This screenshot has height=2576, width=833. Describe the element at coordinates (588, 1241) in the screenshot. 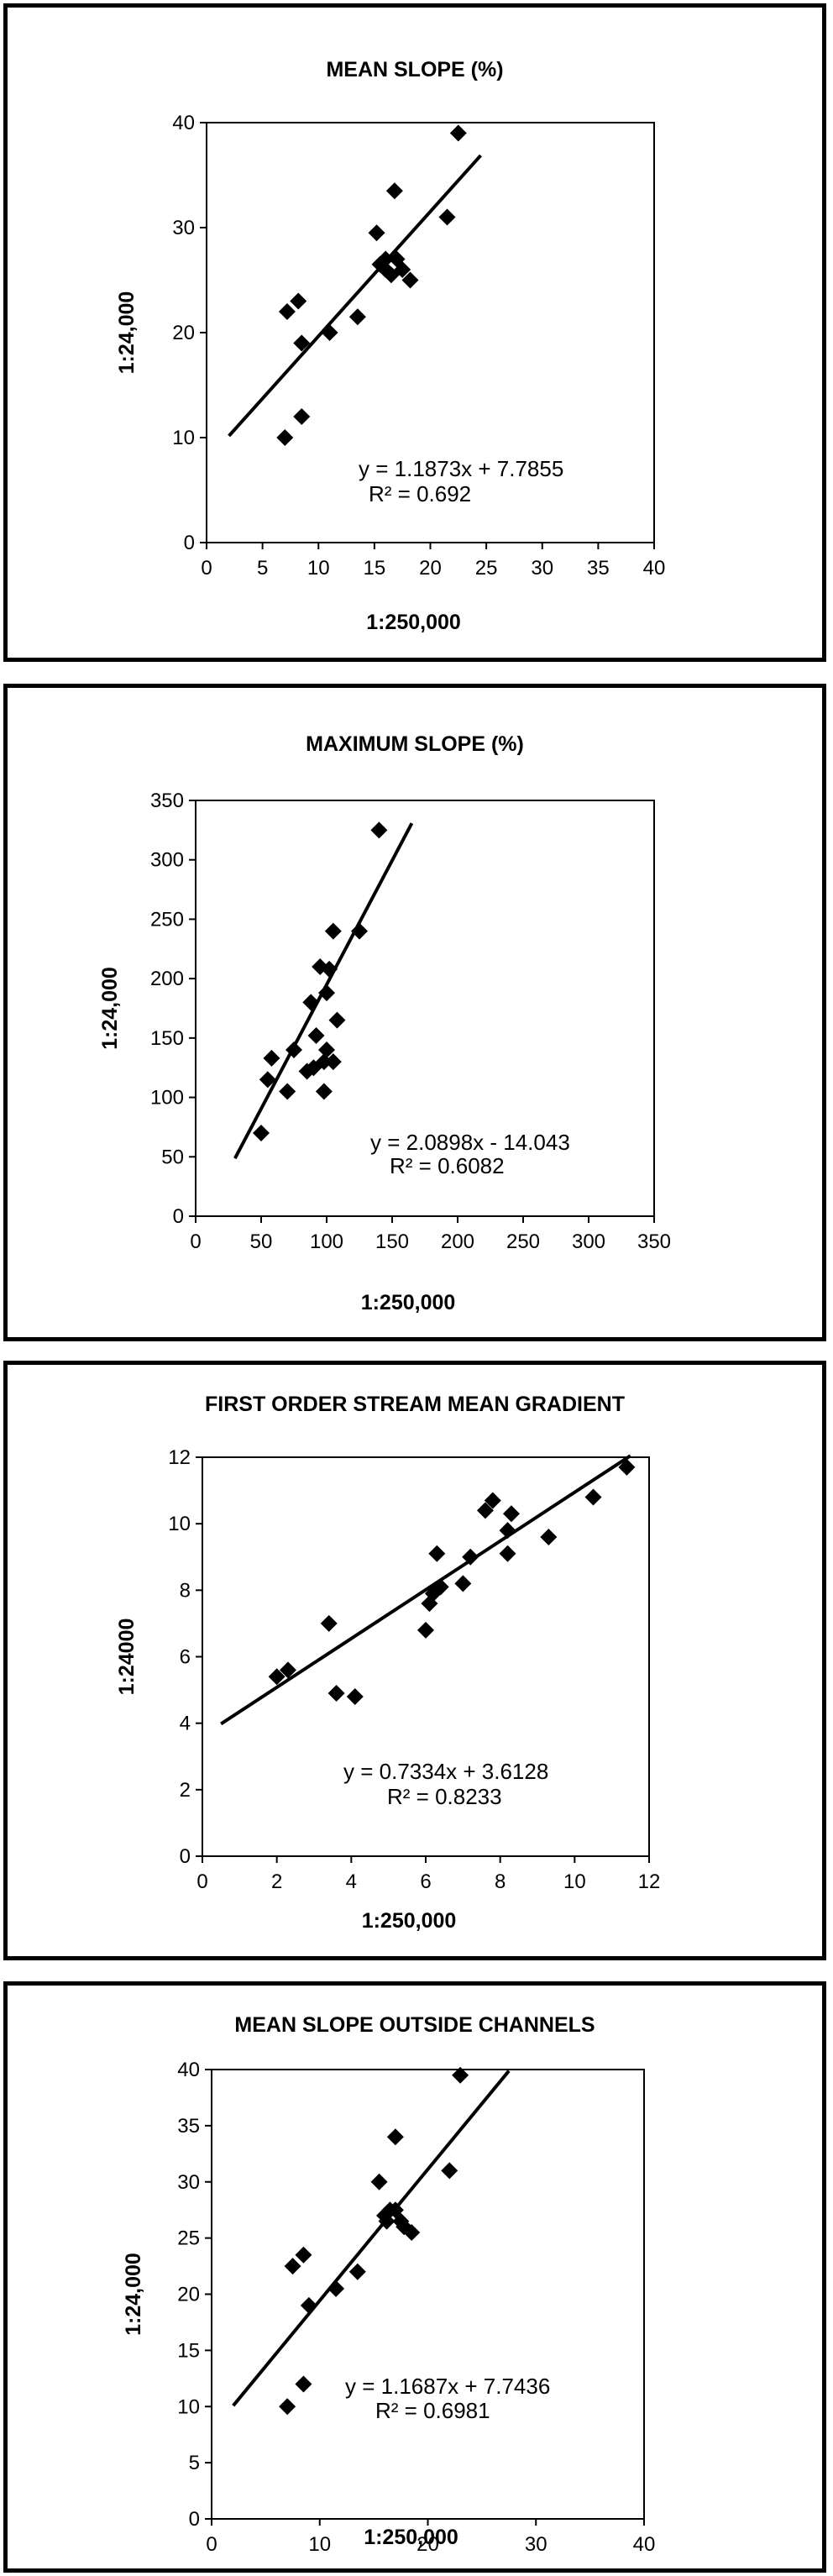

I see `x-tick-label: 300` at that location.